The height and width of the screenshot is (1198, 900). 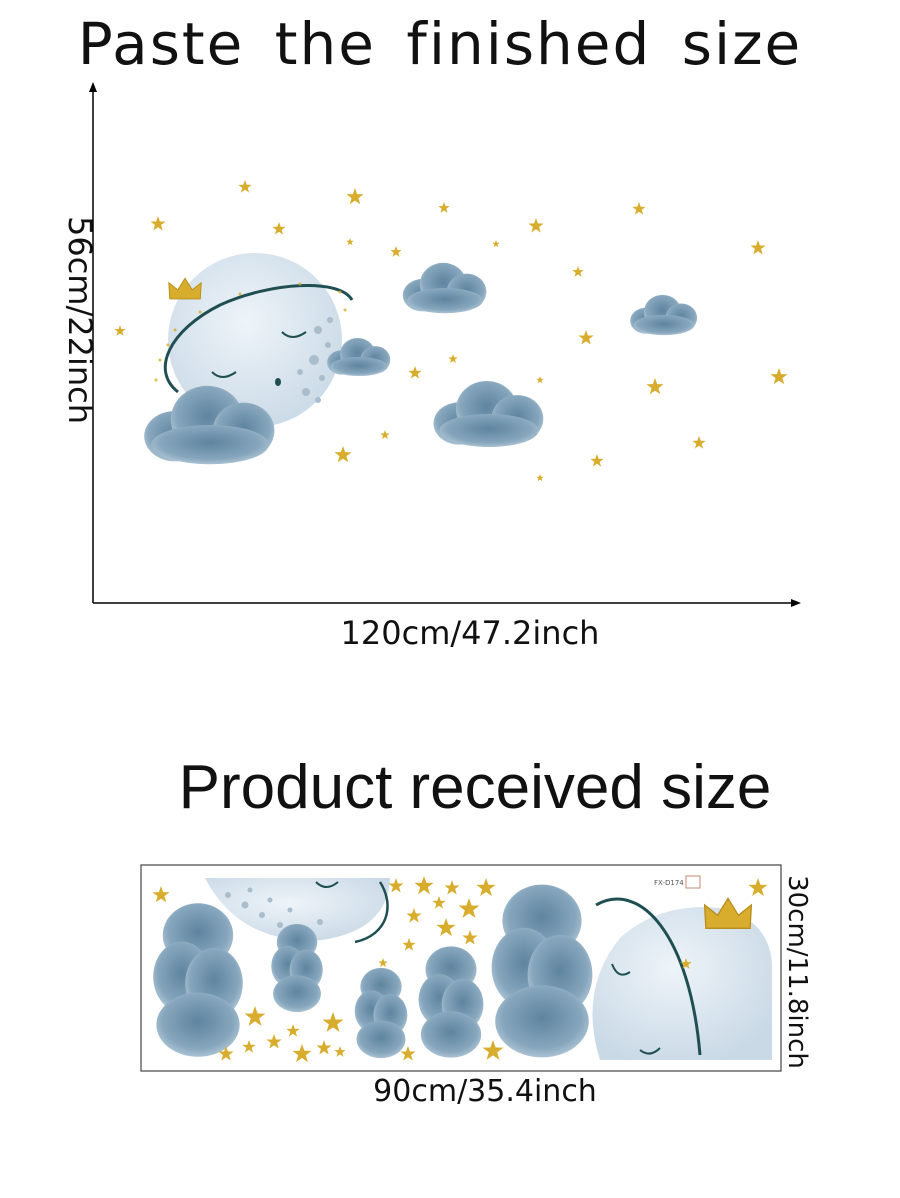 What do you see at coordinates (693, 882) in the screenshot?
I see `logo-icon` at bounding box center [693, 882].